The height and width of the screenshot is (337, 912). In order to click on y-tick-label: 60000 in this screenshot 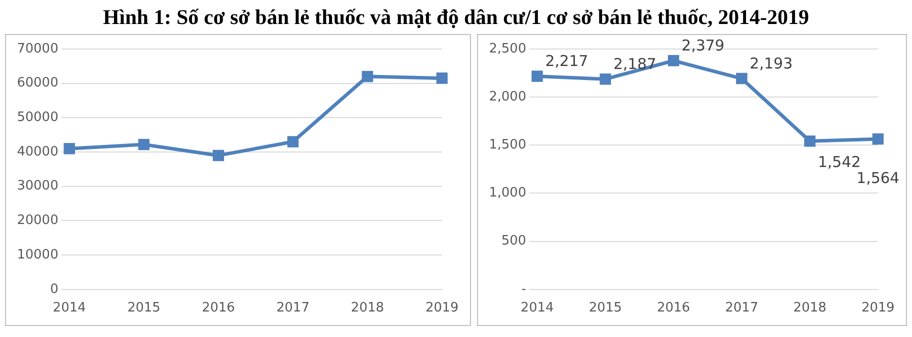, I will do `click(37, 83)`.